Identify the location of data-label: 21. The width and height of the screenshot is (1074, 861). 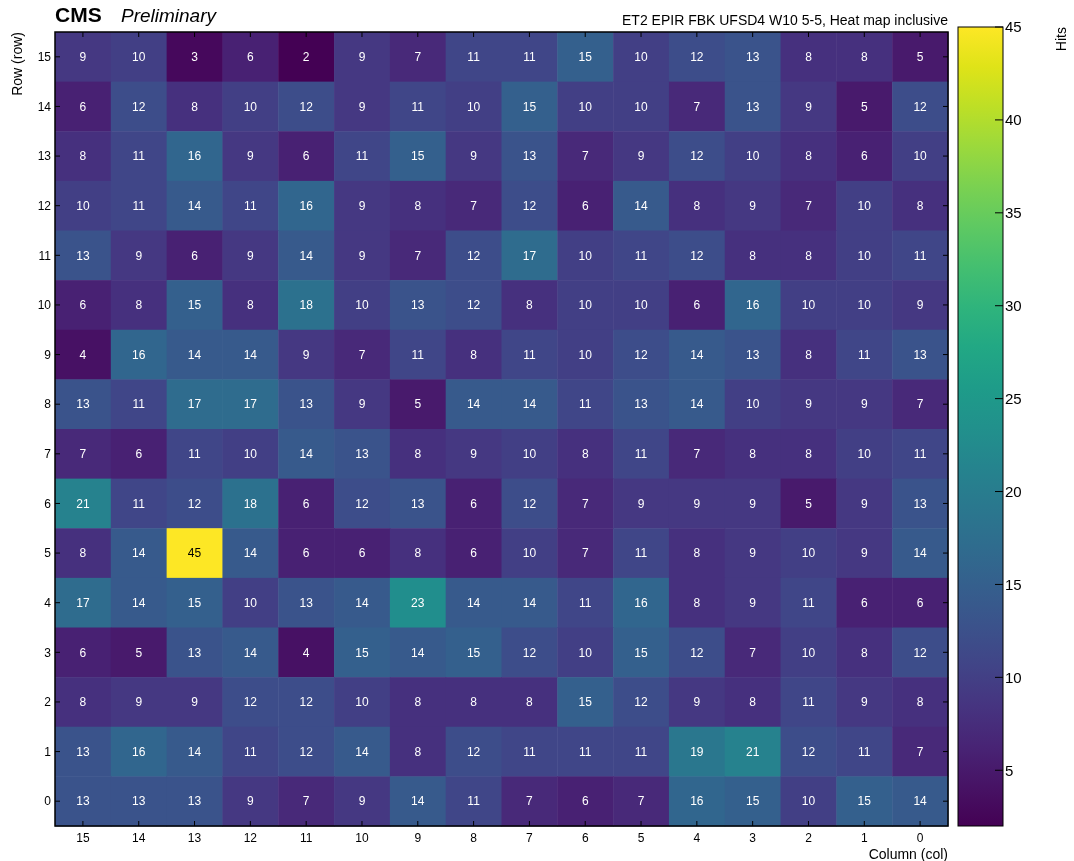
(83, 503).